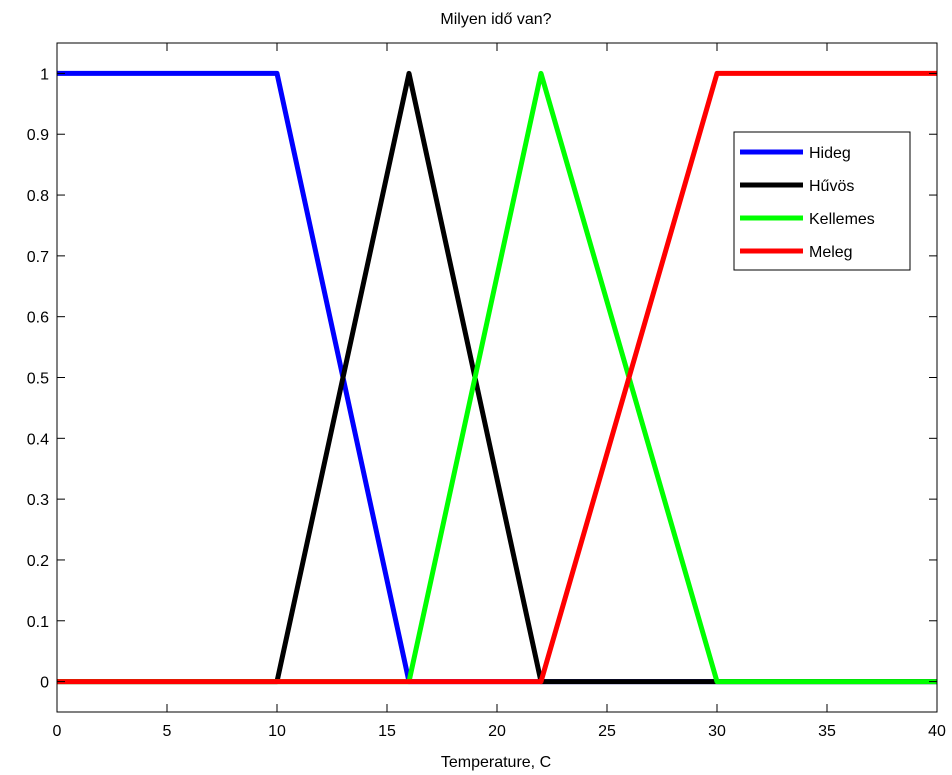  What do you see at coordinates (842, 219) in the screenshot?
I see `legend-label-kellemes: Kellemes` at bounding box center [842, 219].